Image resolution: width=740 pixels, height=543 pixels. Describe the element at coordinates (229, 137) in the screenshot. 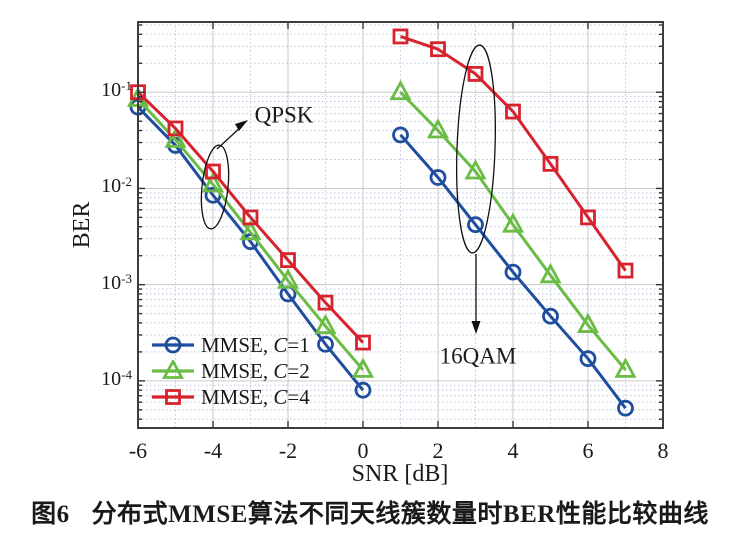

I see `qpsk-arrow-line` at that location.